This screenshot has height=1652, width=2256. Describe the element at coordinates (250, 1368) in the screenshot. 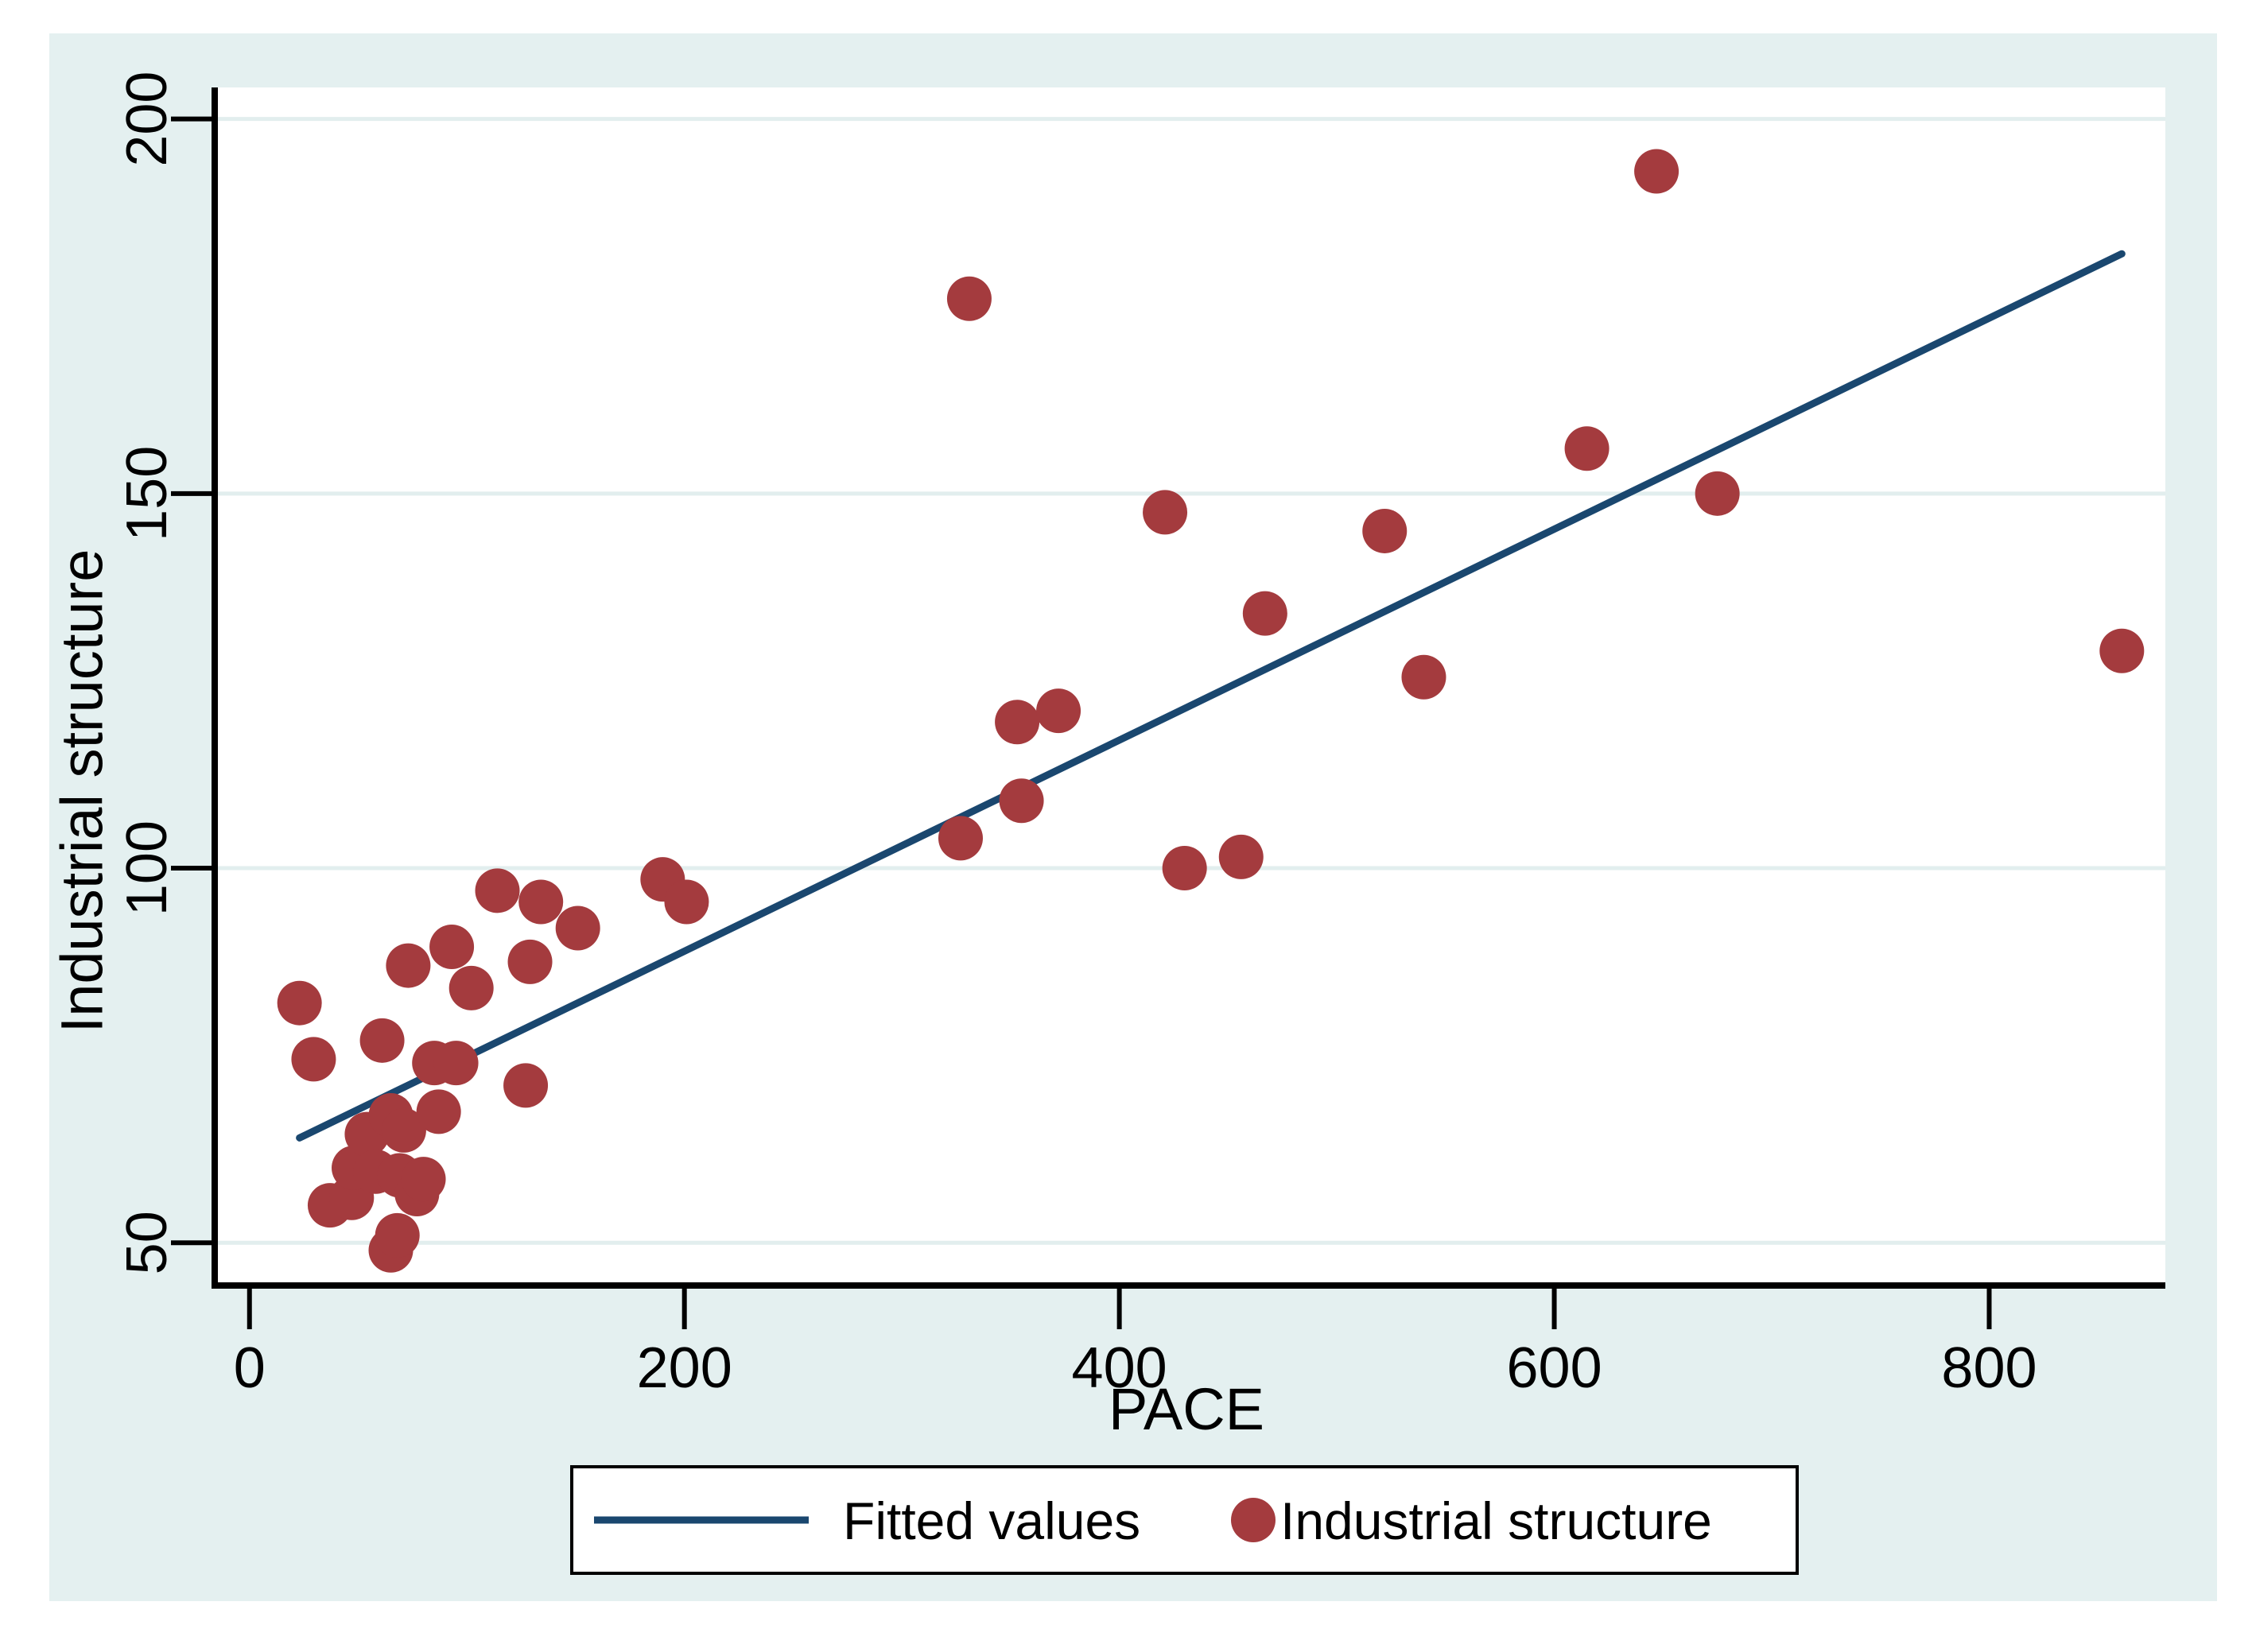

I see `x-tick-label: 0` at that location.